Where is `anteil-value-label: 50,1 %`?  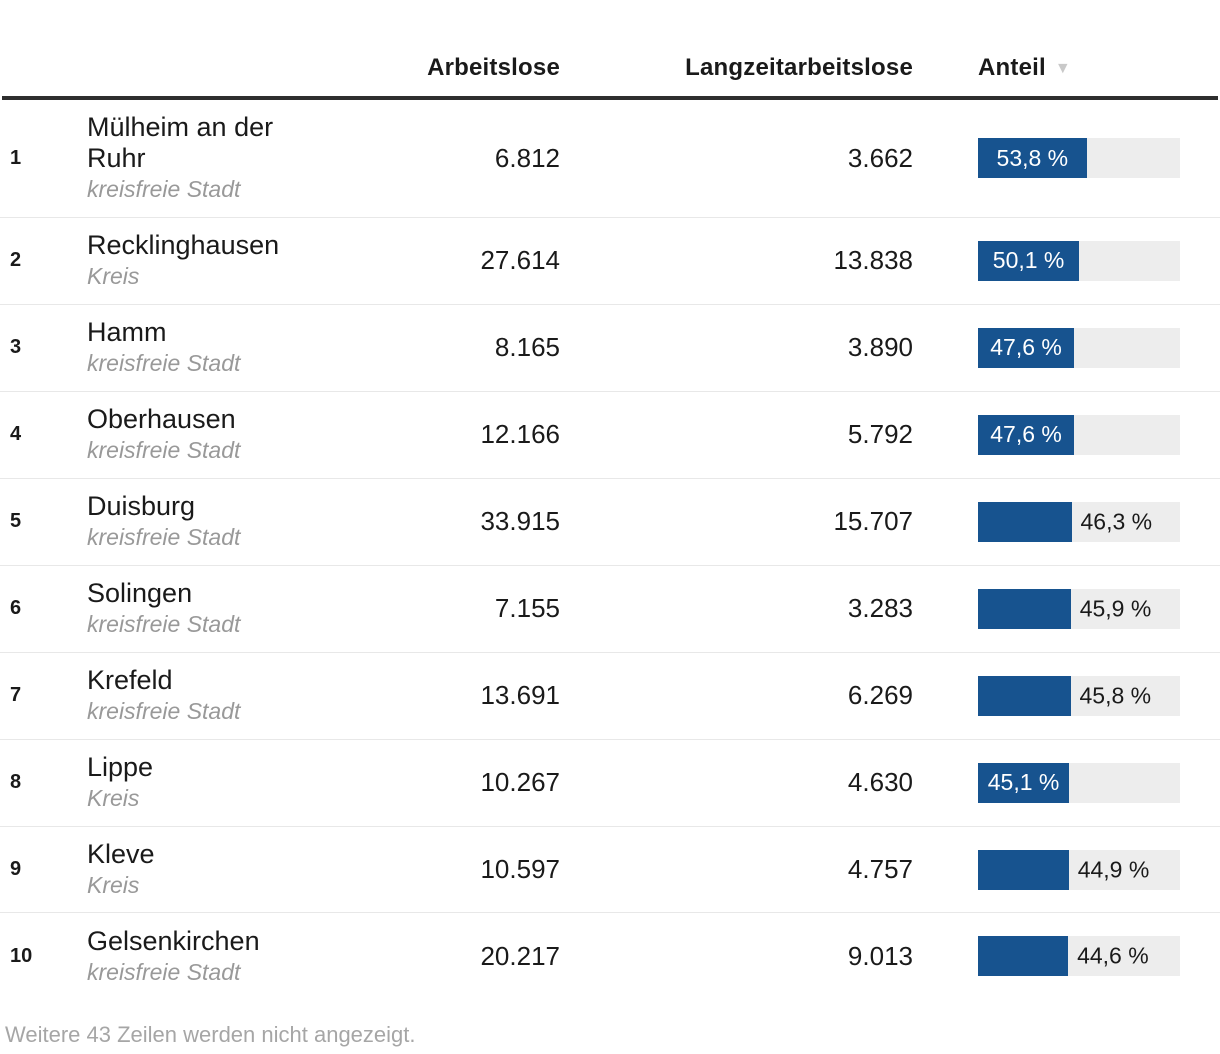
anteil-value-label: 50,1 % is located at coordinates (1028, 260).